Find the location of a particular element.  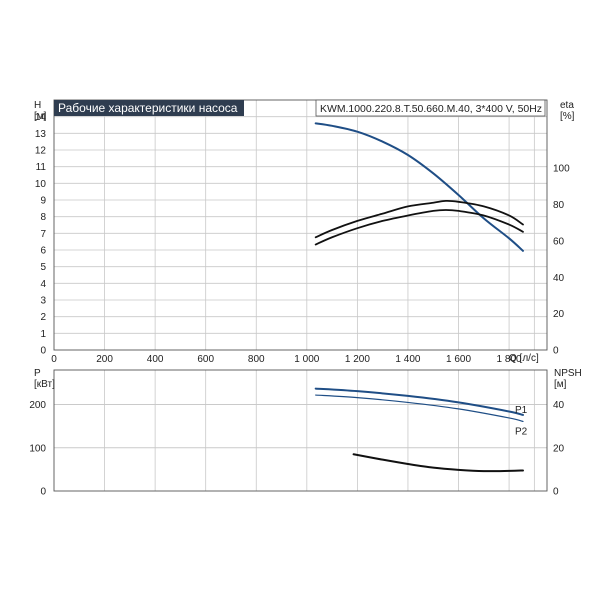

y-tick-label: 9 is located at coordinates (43, 201).